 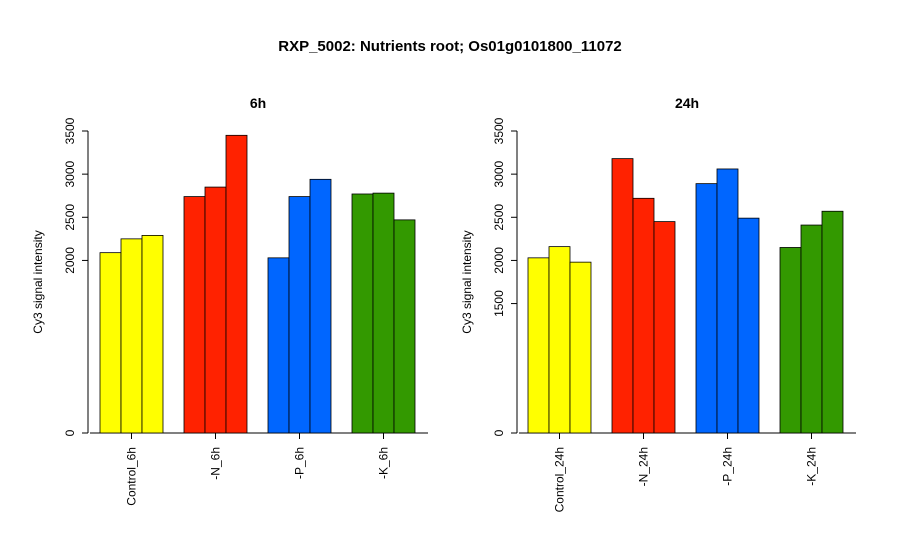 I want to click on panel-1-title: 6h, so click(x=258, y=103).